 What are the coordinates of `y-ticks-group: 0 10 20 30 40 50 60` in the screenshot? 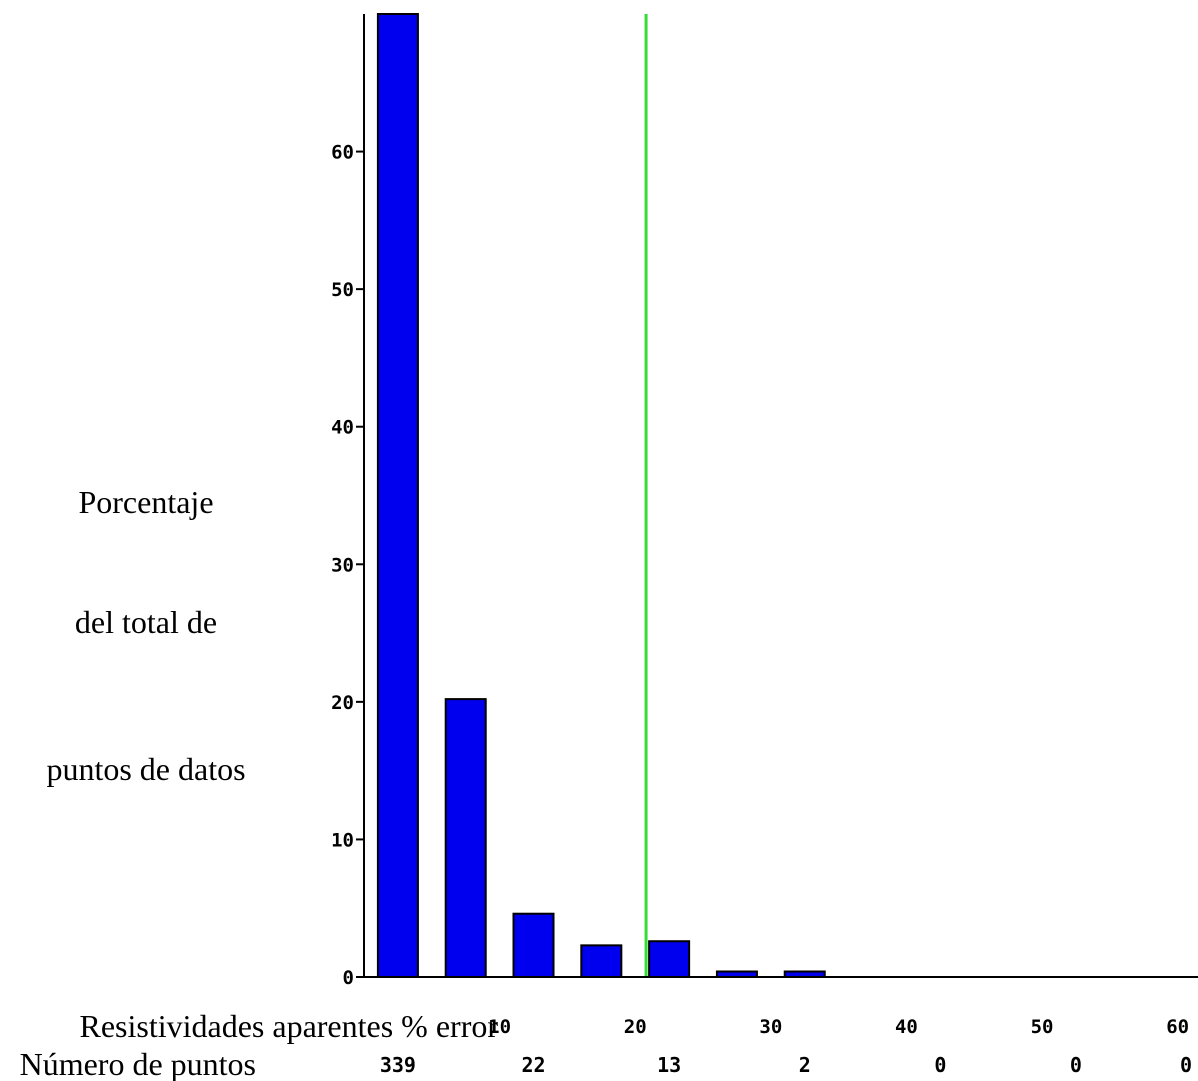 It's located at (347, 565).